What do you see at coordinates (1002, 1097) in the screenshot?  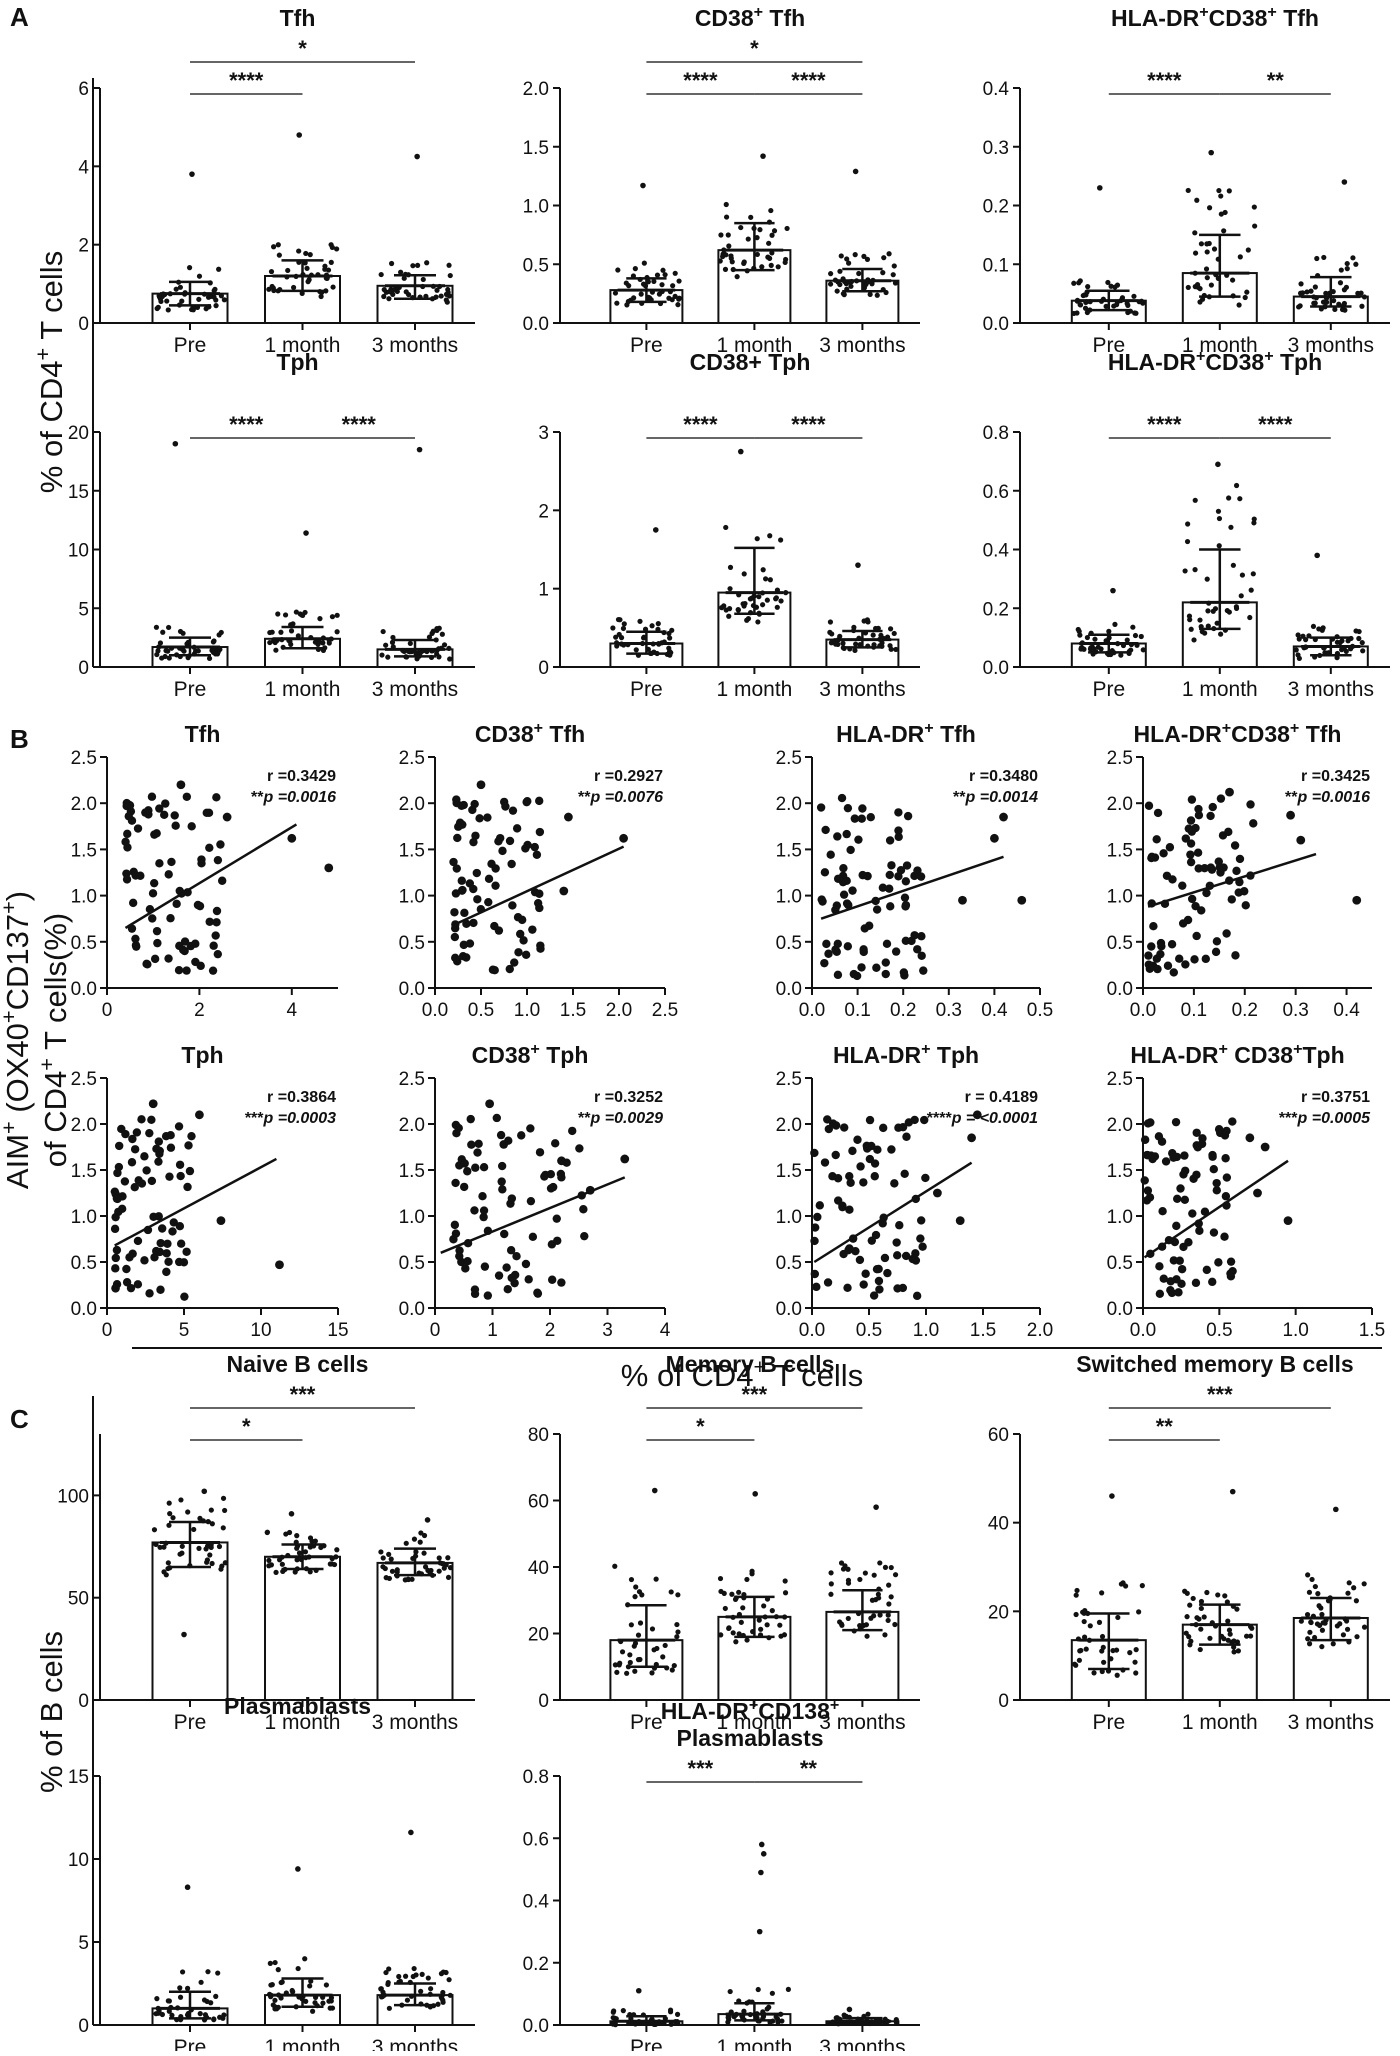 I see `r-value: r = 0.4189` at bounding box center [1002, 1097].